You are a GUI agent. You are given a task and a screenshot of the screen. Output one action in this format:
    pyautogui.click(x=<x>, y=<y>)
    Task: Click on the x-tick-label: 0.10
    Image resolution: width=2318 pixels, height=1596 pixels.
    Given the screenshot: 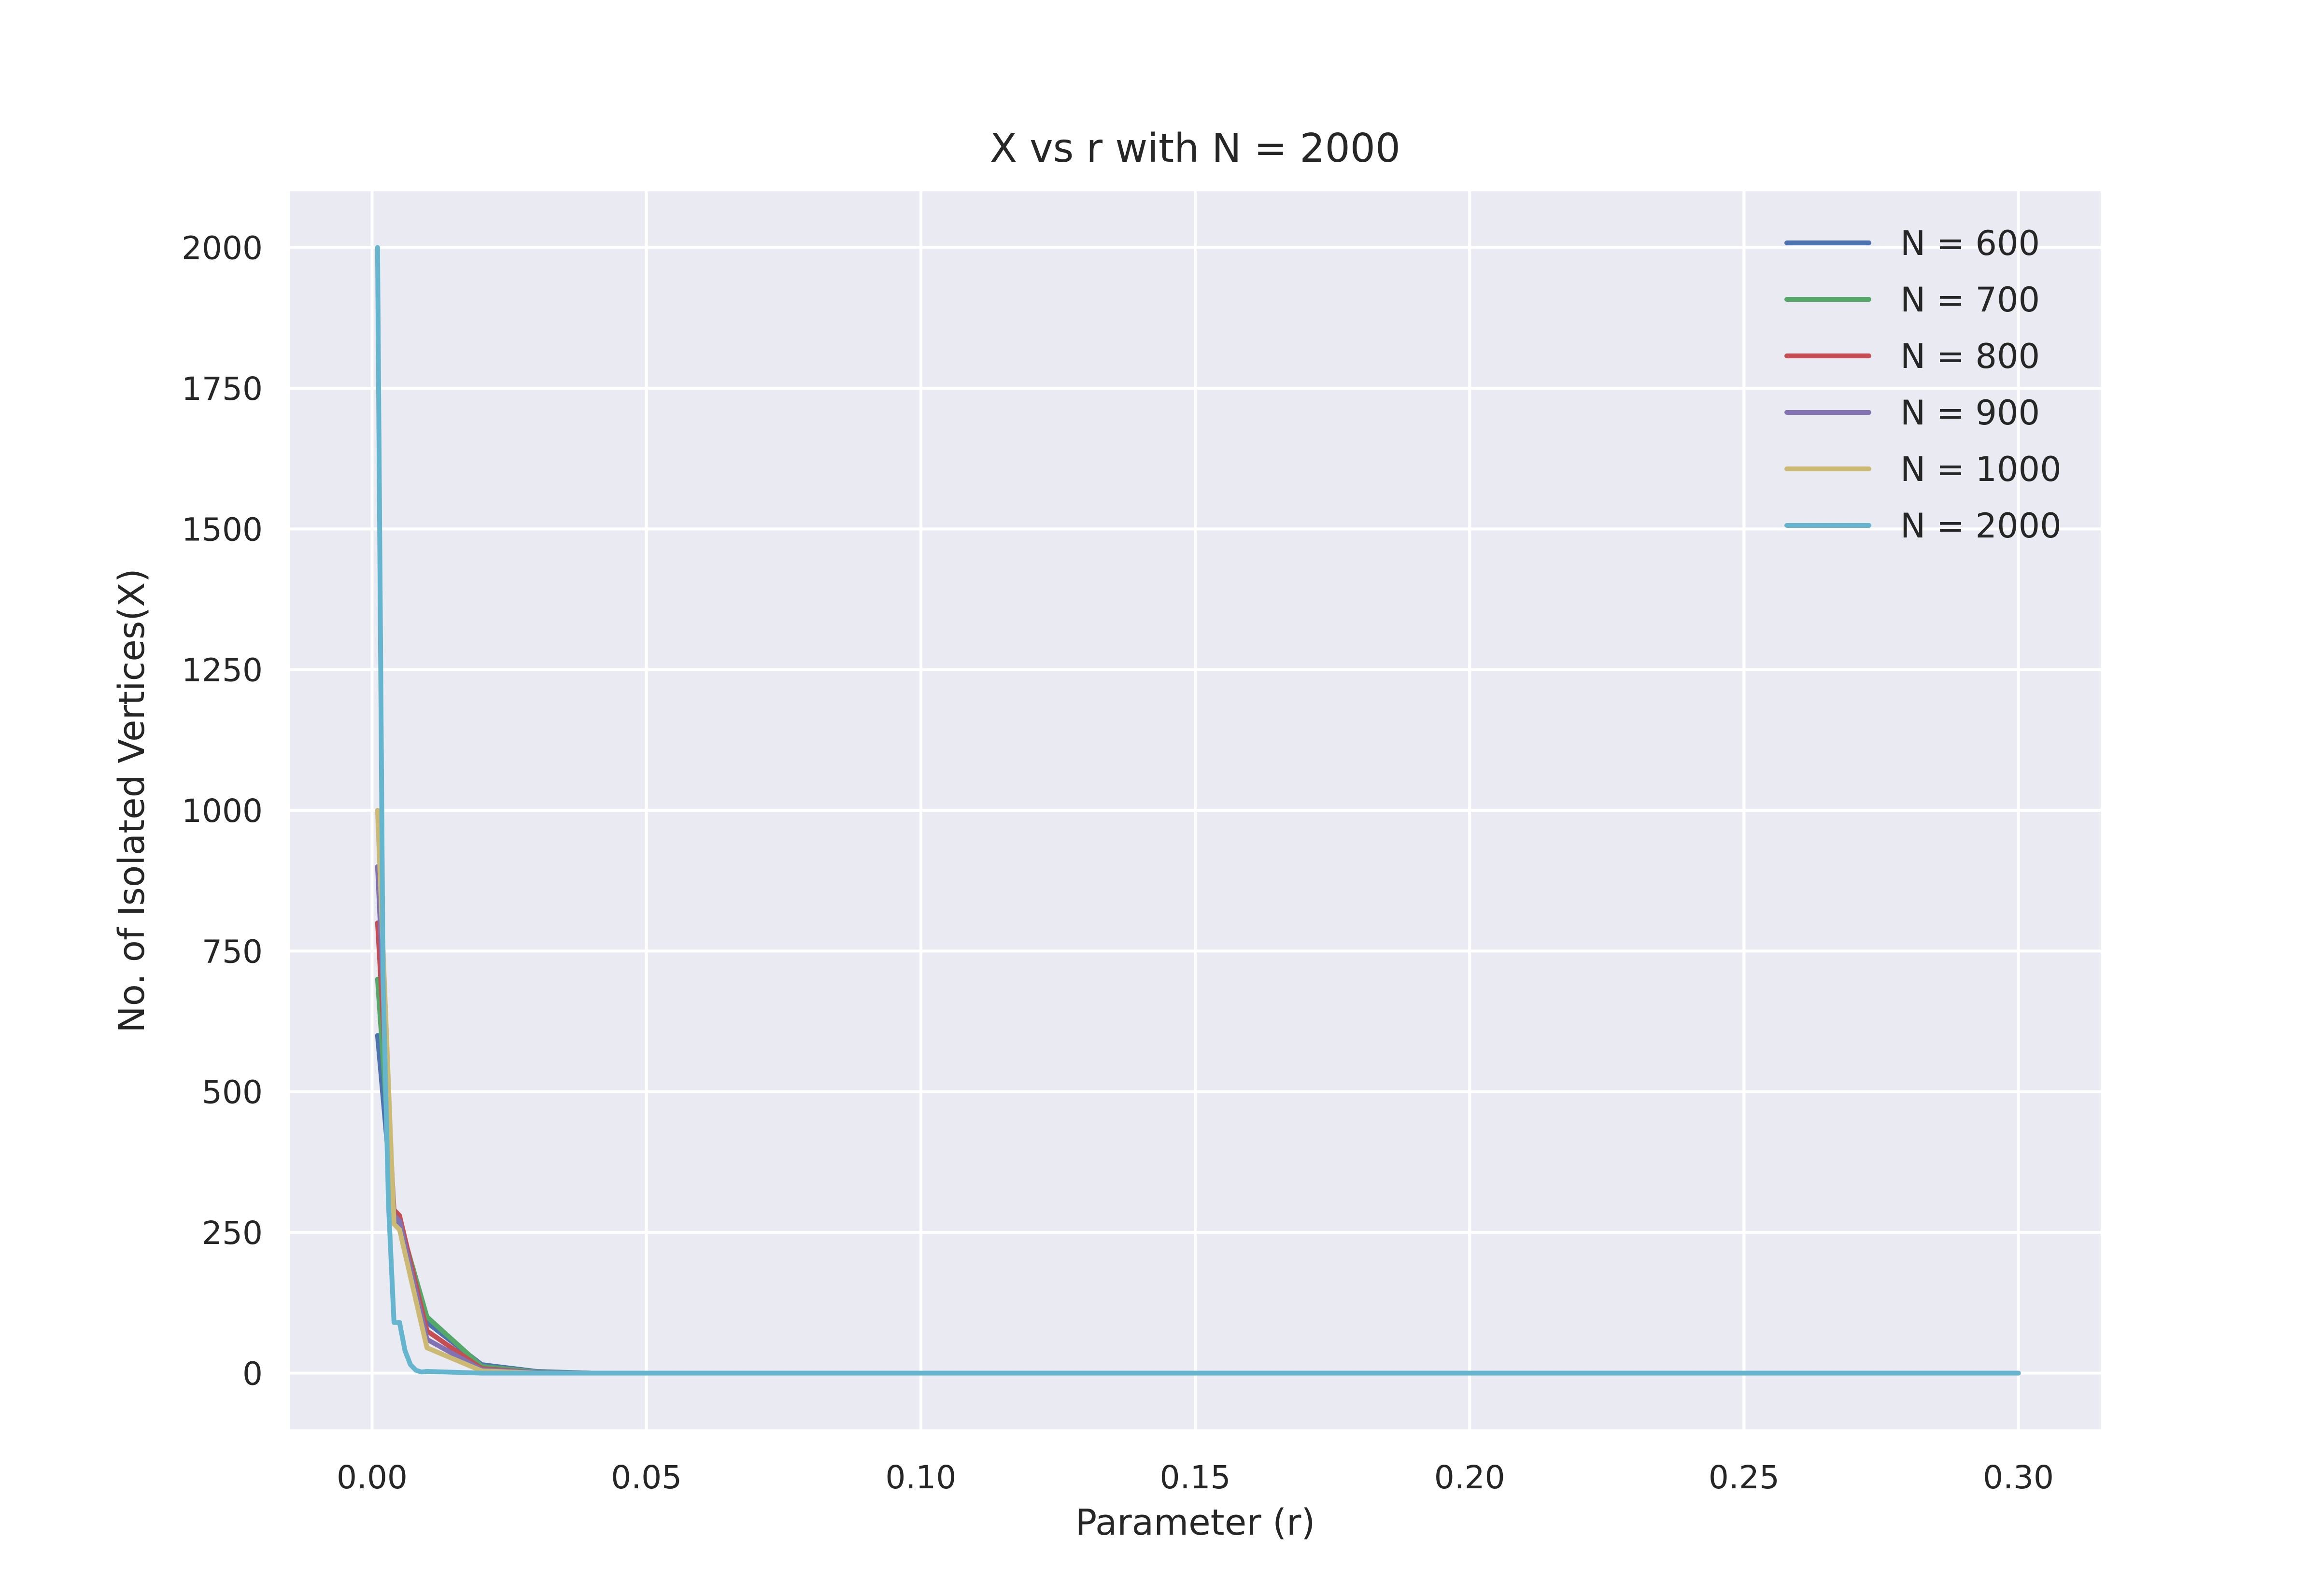 What is the action you would take?
    pyautogui.click(x=920, y=1477)
    